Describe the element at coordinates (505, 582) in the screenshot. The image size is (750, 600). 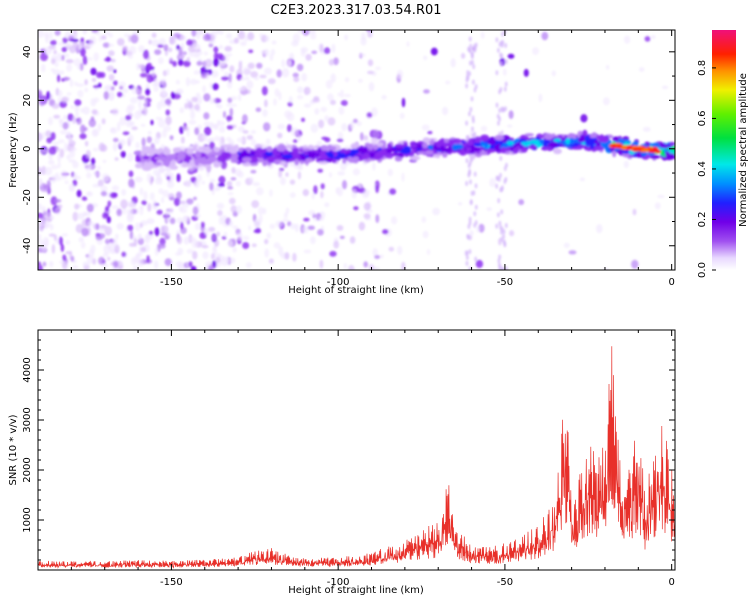
I see `snr-x-tick-label-2: -50` at that location.